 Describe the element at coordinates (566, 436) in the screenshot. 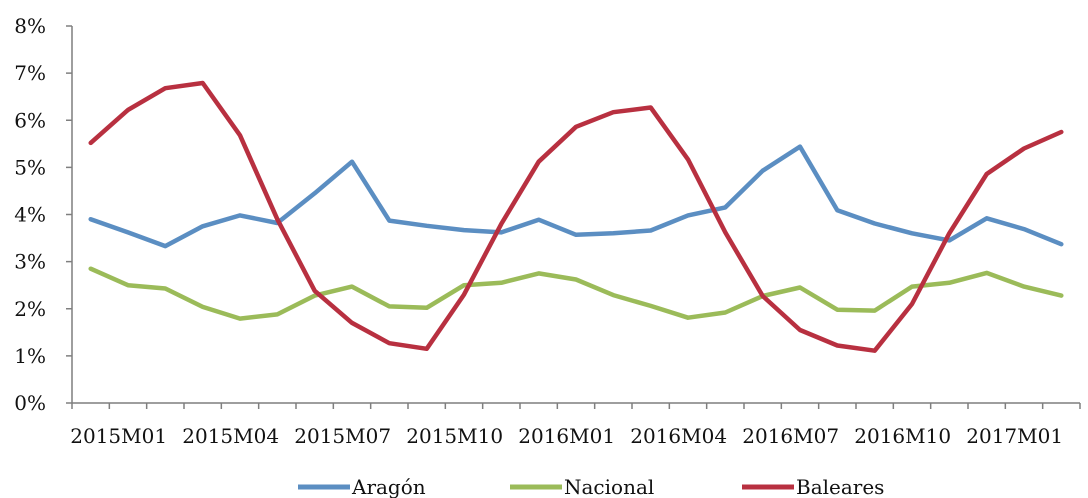

I see `x-tick-label: 2016M01` at that location.